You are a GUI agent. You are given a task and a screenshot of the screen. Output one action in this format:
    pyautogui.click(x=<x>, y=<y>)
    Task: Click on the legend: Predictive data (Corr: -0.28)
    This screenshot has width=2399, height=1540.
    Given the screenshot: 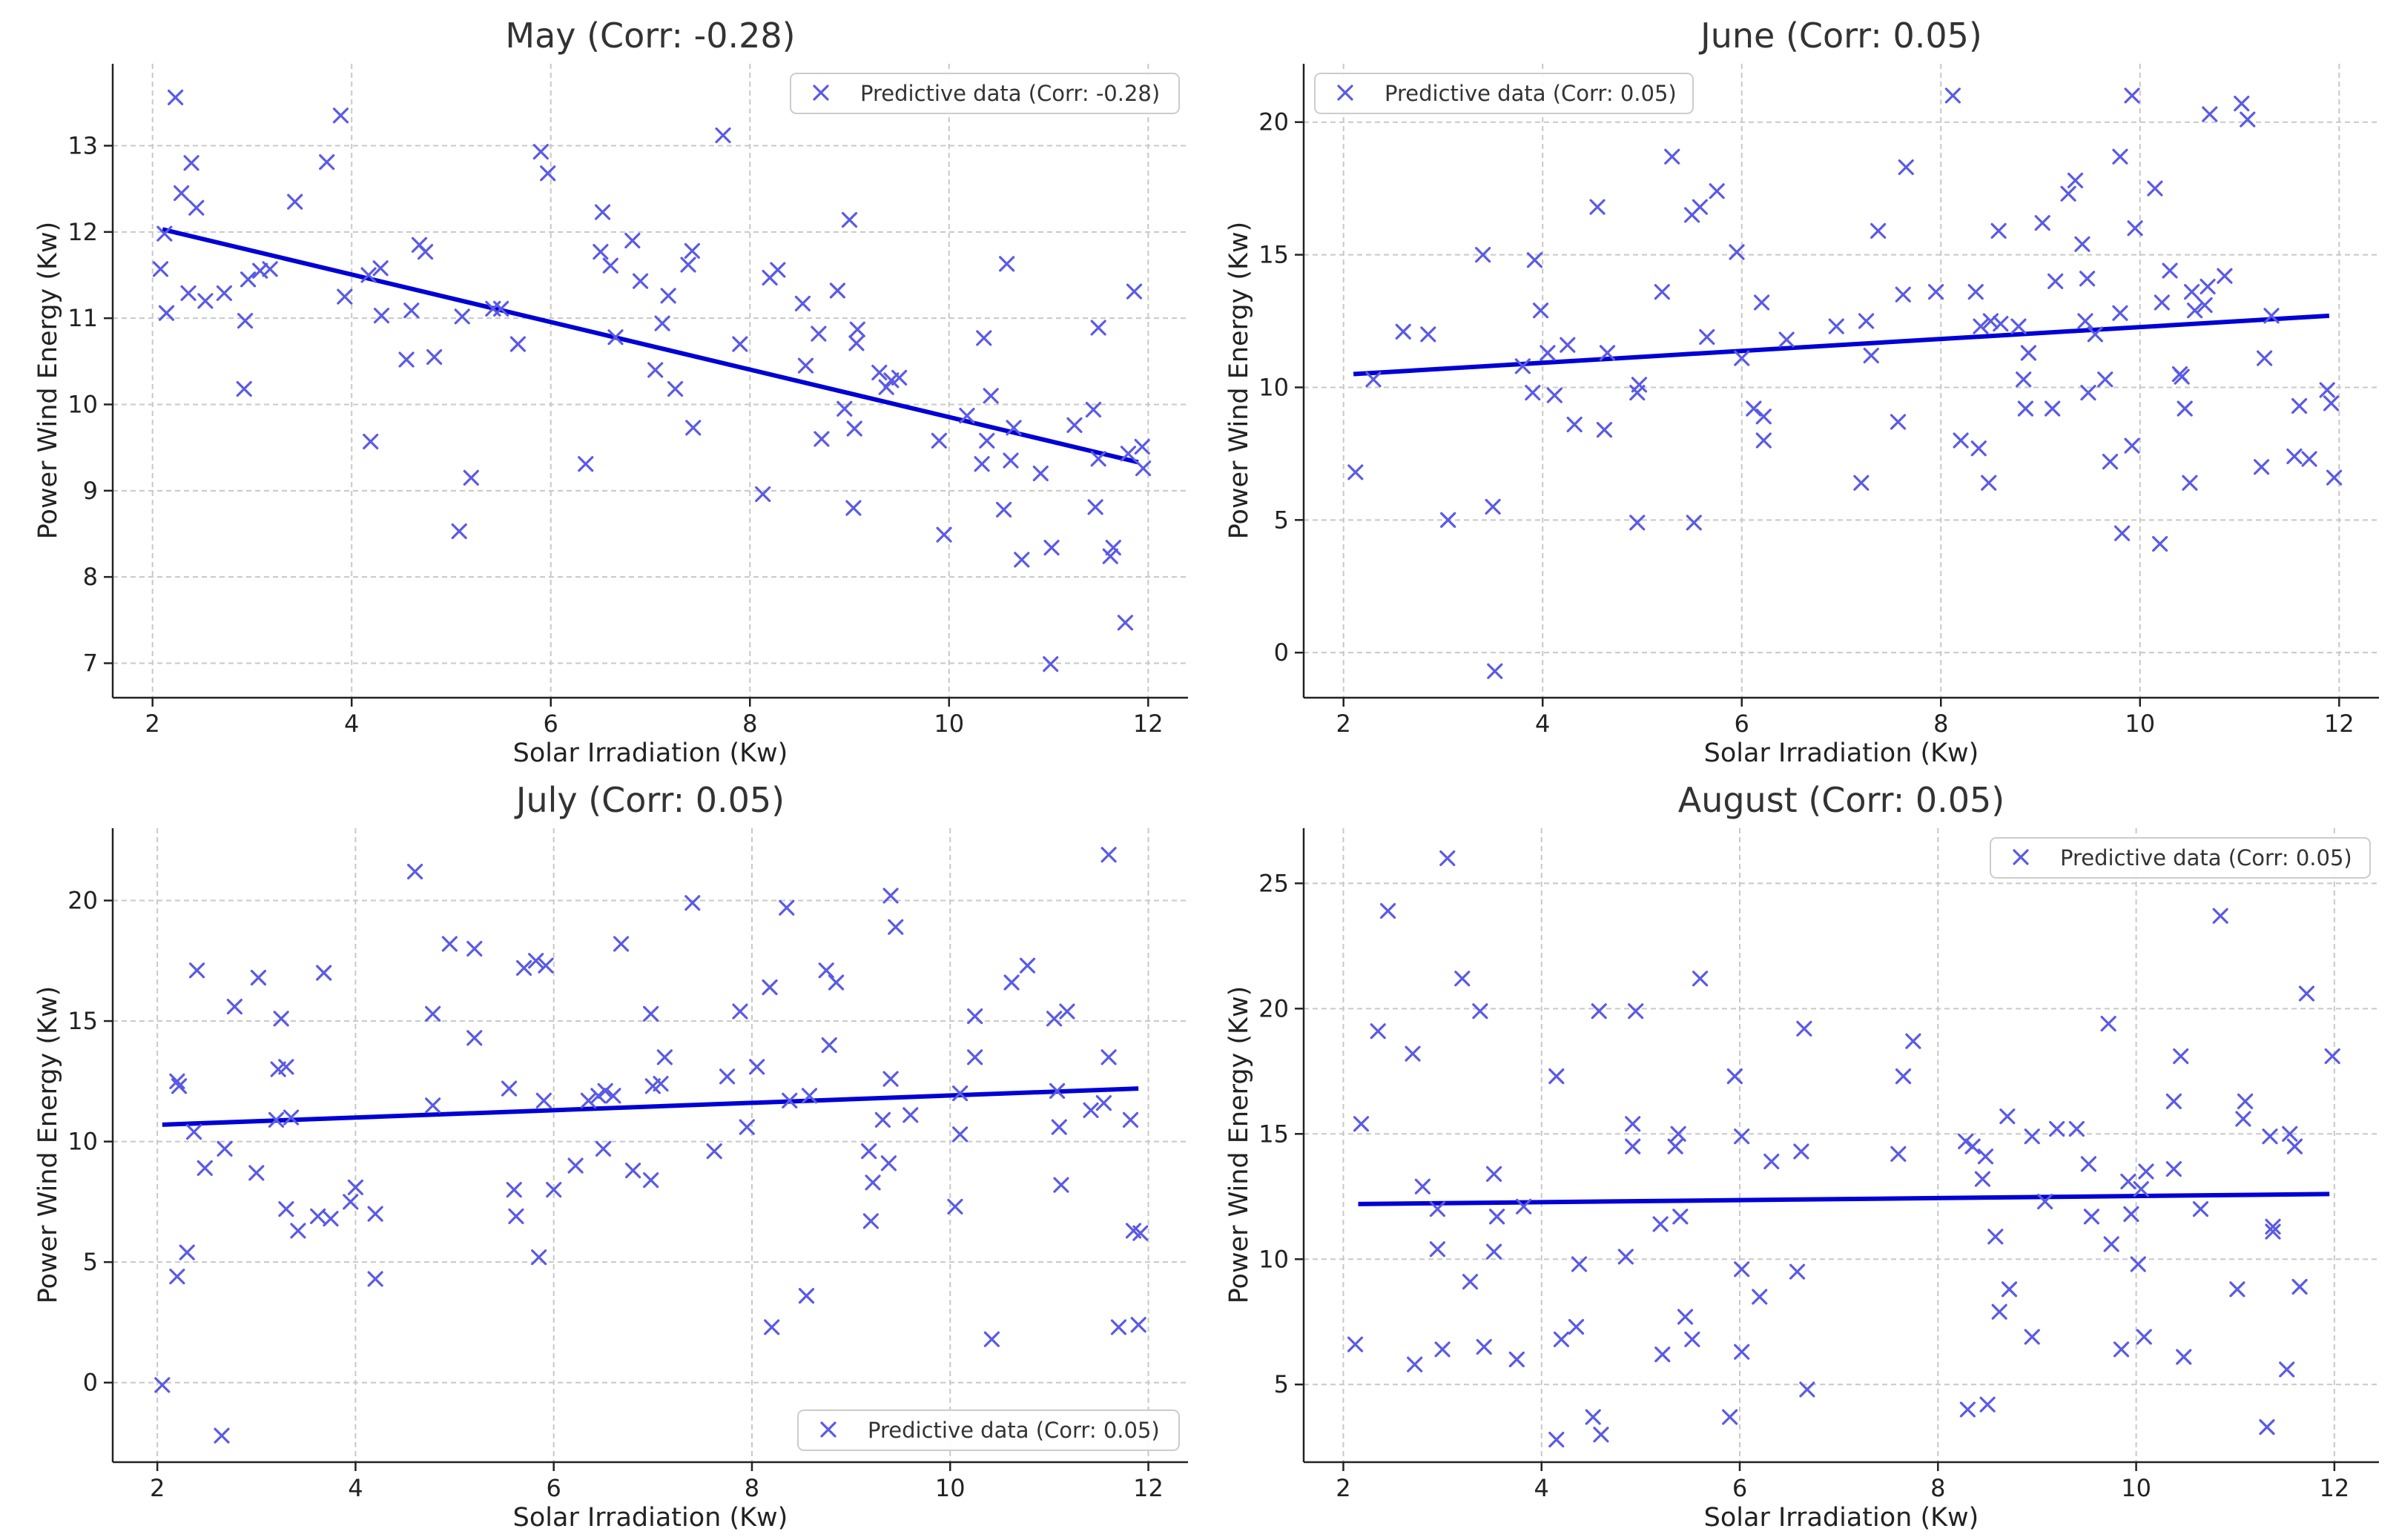 What is the action you would take?
    pyautogui.click(x=985, y=93)
    